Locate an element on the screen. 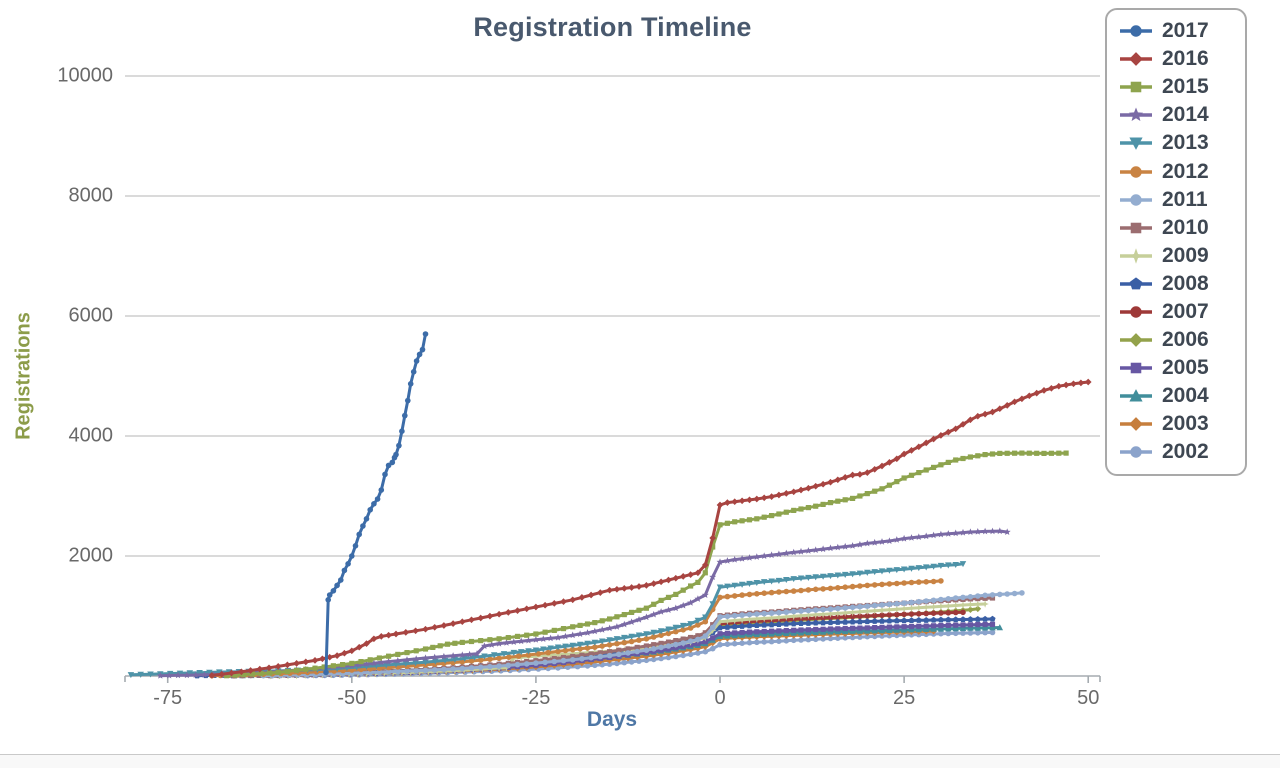 The width and height of the screenshot is (1280, 768). legend-item-2010: 2010 is located at coordinates (1178, 228).